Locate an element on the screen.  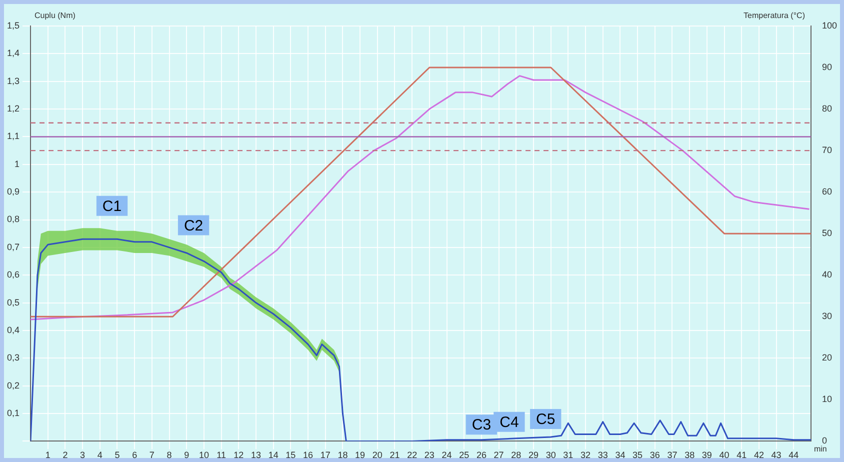
y-tick-label: 0,9 is located at coordinates (13, 191).